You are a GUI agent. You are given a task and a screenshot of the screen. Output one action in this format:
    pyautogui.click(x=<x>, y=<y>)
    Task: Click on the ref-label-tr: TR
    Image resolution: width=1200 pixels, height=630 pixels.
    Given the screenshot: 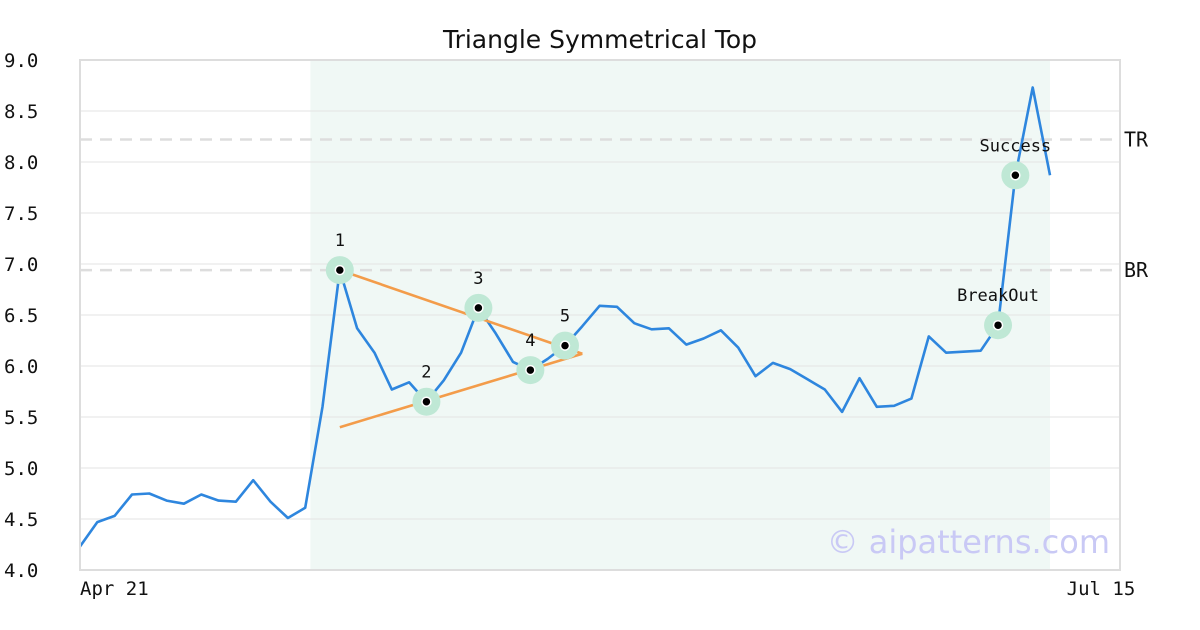 What is the action you would take?
    pyautogui.click(x=1136, y=140)
    